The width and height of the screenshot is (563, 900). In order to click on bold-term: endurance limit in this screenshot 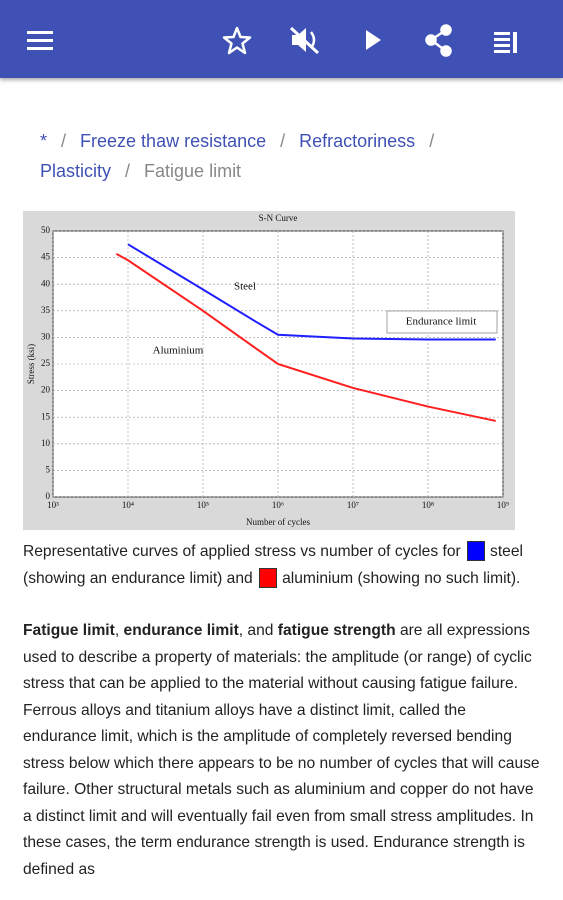, I will do `click(181, 630)`.